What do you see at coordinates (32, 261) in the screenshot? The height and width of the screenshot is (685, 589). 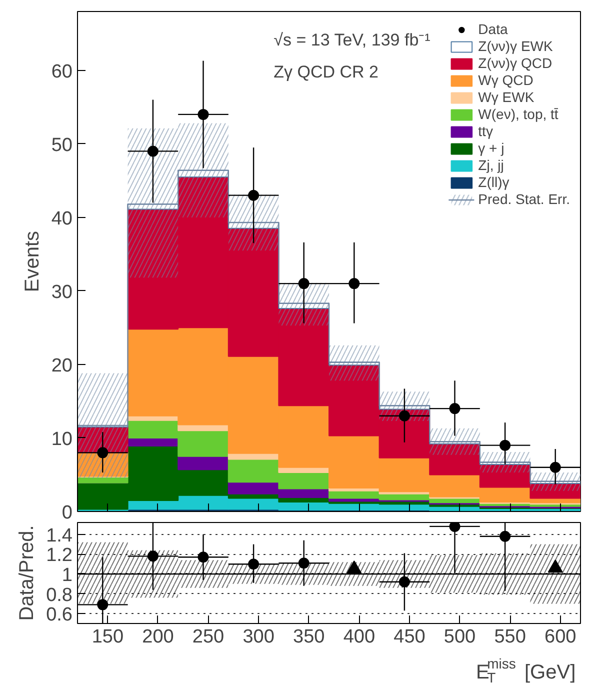 I see `y-axis-title: Events` at bounding box center [32, 261].